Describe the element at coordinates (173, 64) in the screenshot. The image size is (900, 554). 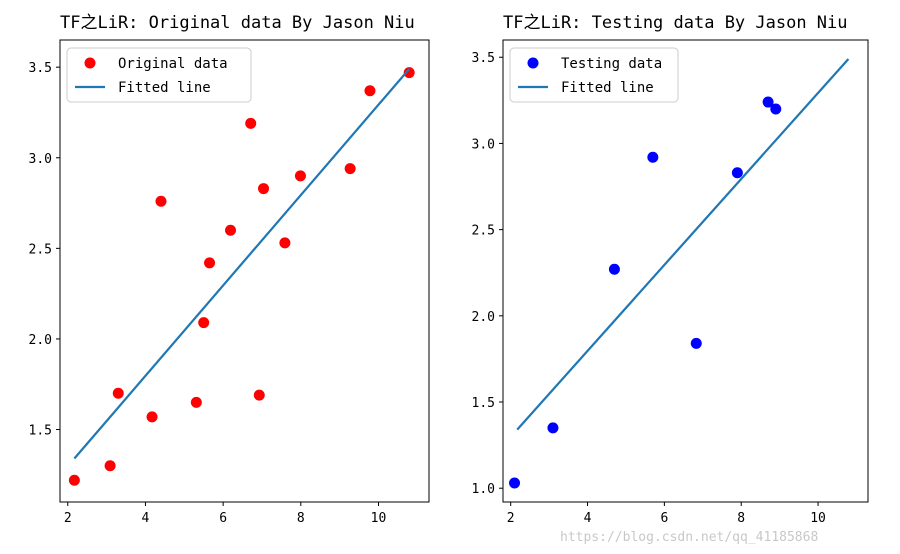
I see `legend-label-scatter: Original data` at that location.